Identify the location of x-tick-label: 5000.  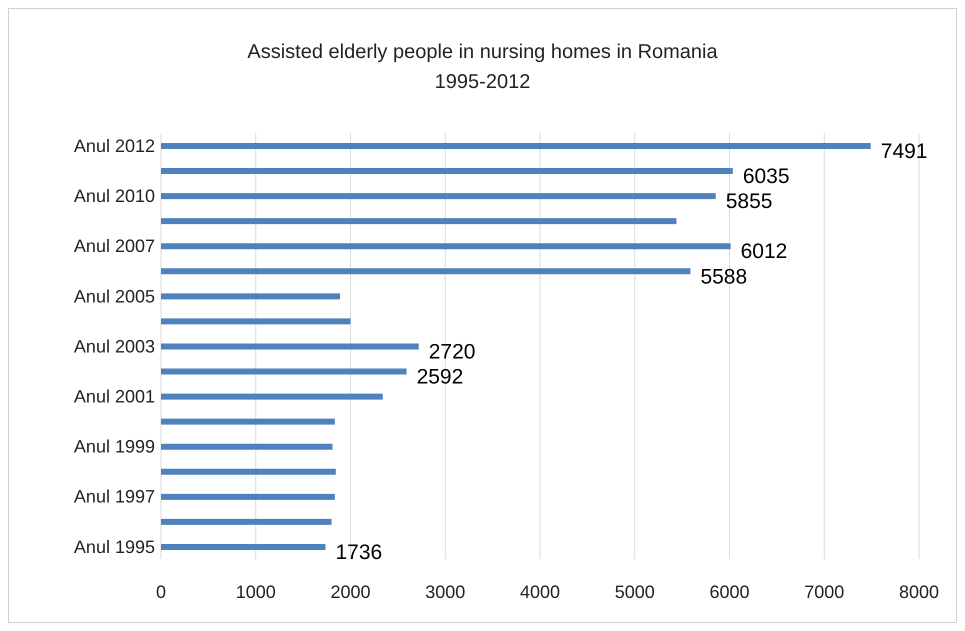
(634, 592).